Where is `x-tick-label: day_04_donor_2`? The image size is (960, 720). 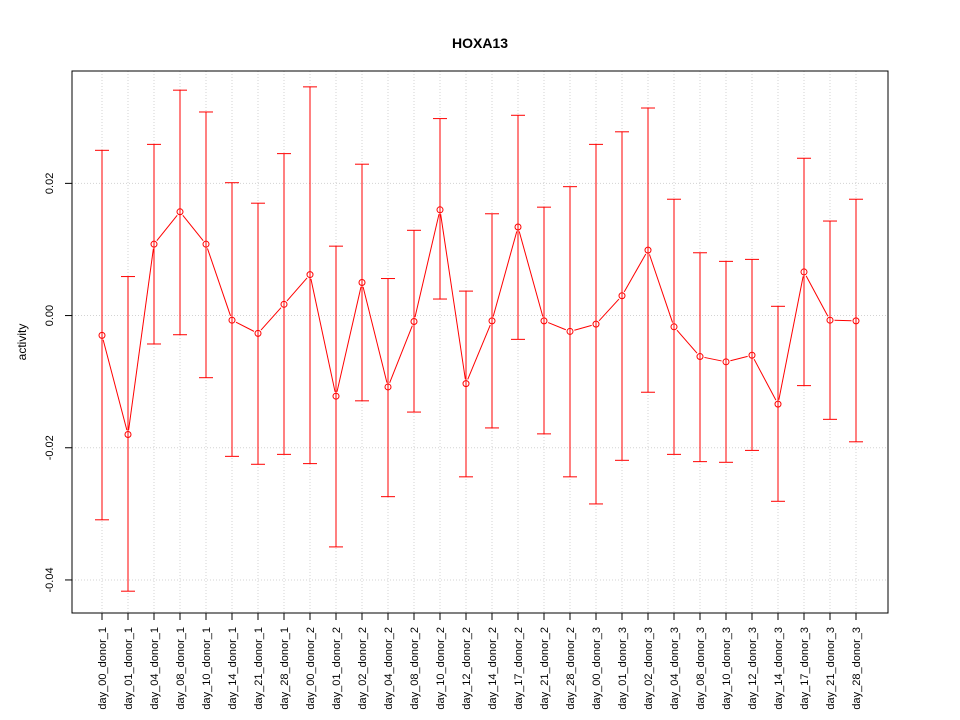
x-tick-label: day_04_donor_2 is located at coordinates (389, 668).